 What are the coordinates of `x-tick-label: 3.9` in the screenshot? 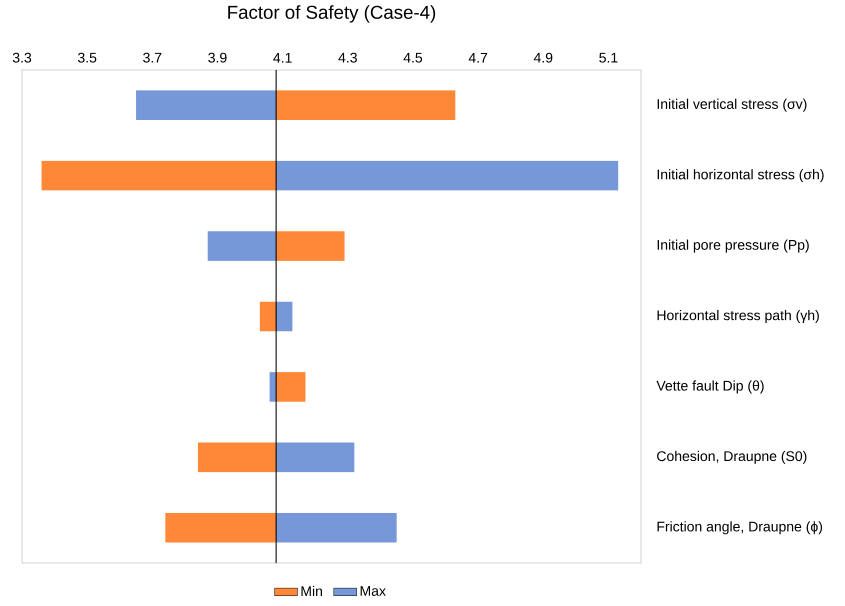 It's located at (217, 57).